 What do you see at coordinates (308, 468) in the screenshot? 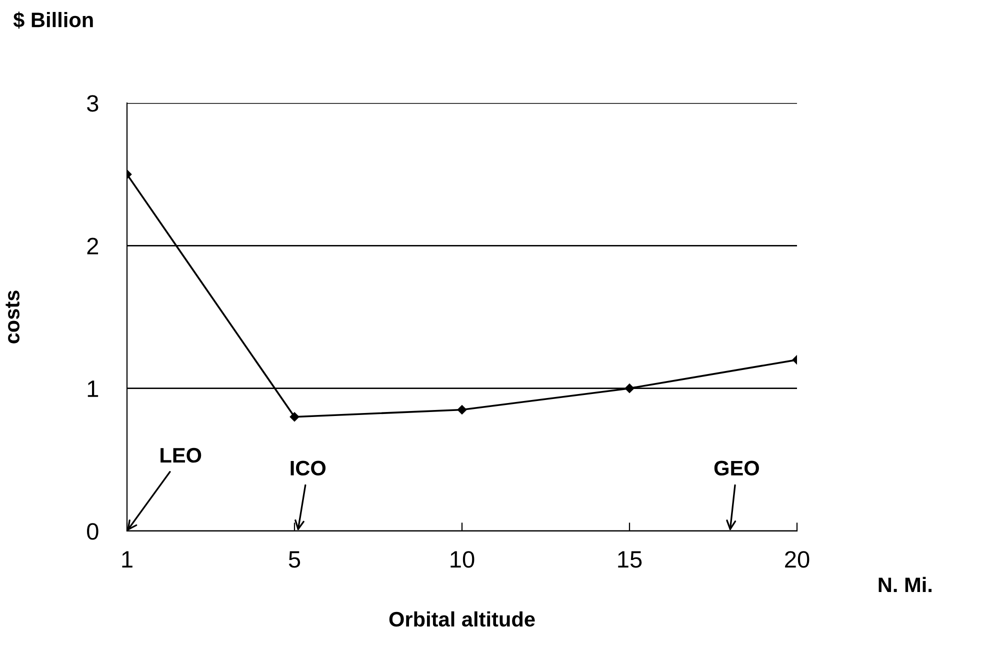
I see `annotation: ICO` at bounding box center [308, 468].